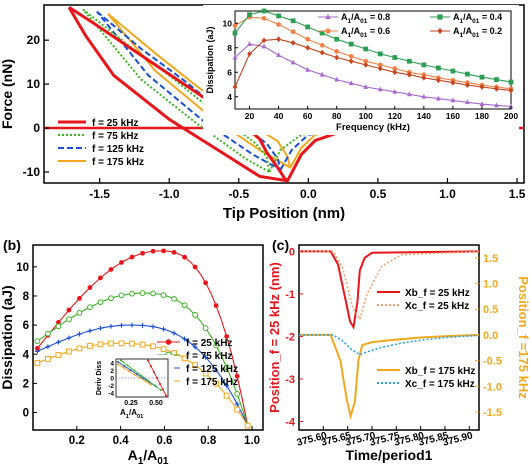  I want to click on inset-x-tick-label: 200, so click(511, 116).